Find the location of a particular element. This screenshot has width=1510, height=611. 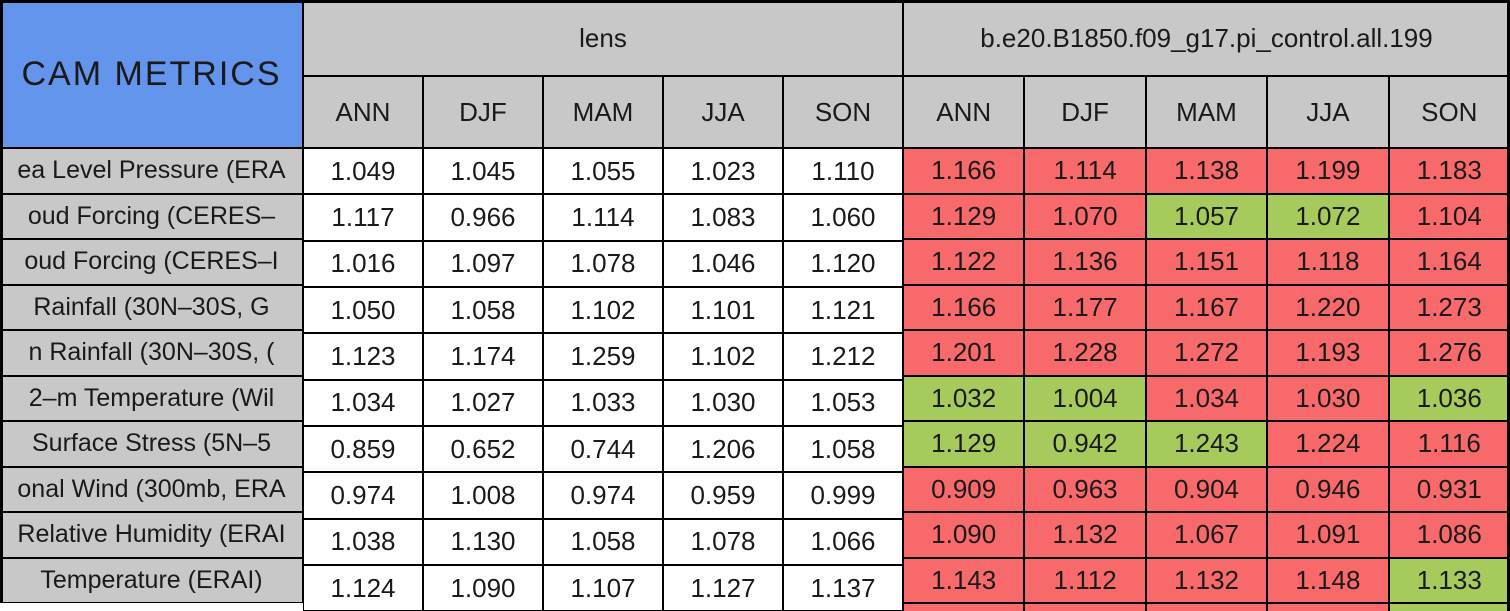

lens-value-cell: 1.121 is located at coordinates (843, 310).